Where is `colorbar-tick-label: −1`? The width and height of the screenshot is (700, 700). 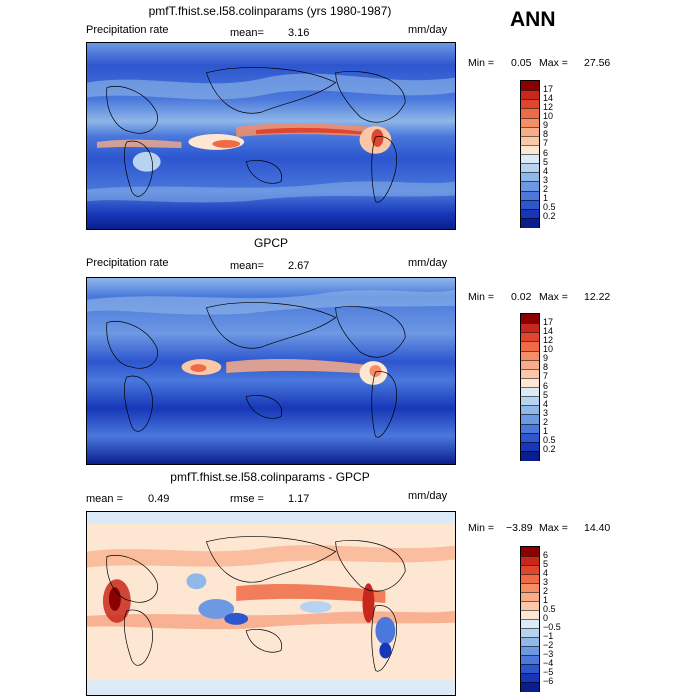
colorbar-tick-label: −1 is located at coordinates (548, 635).